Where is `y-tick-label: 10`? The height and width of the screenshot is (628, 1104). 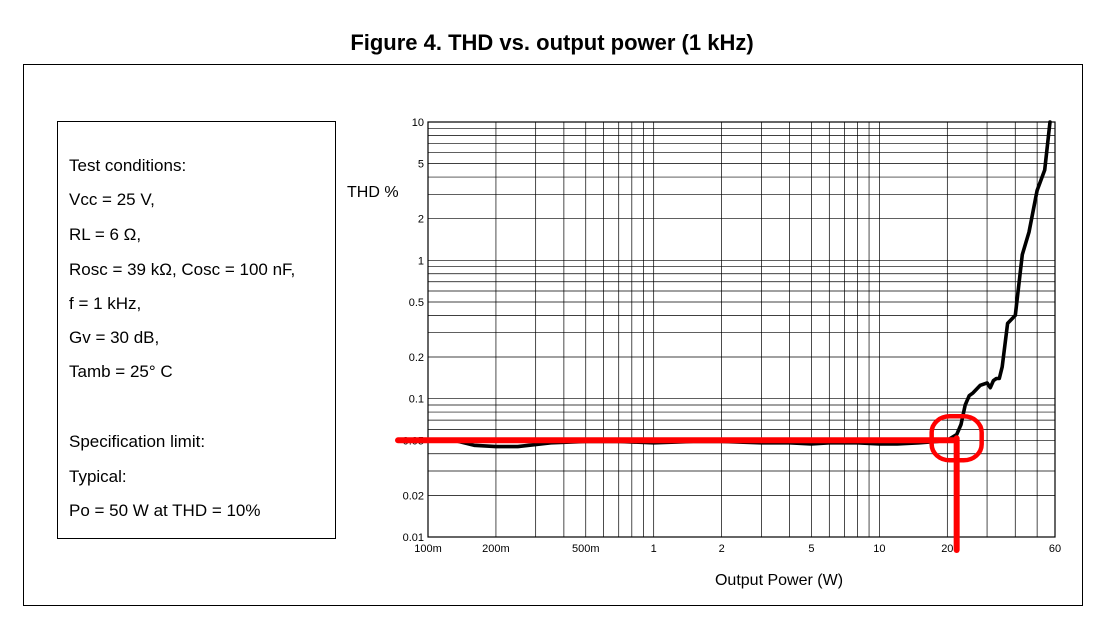 y-tick-label: 10 is located at coordinates (418, 123).